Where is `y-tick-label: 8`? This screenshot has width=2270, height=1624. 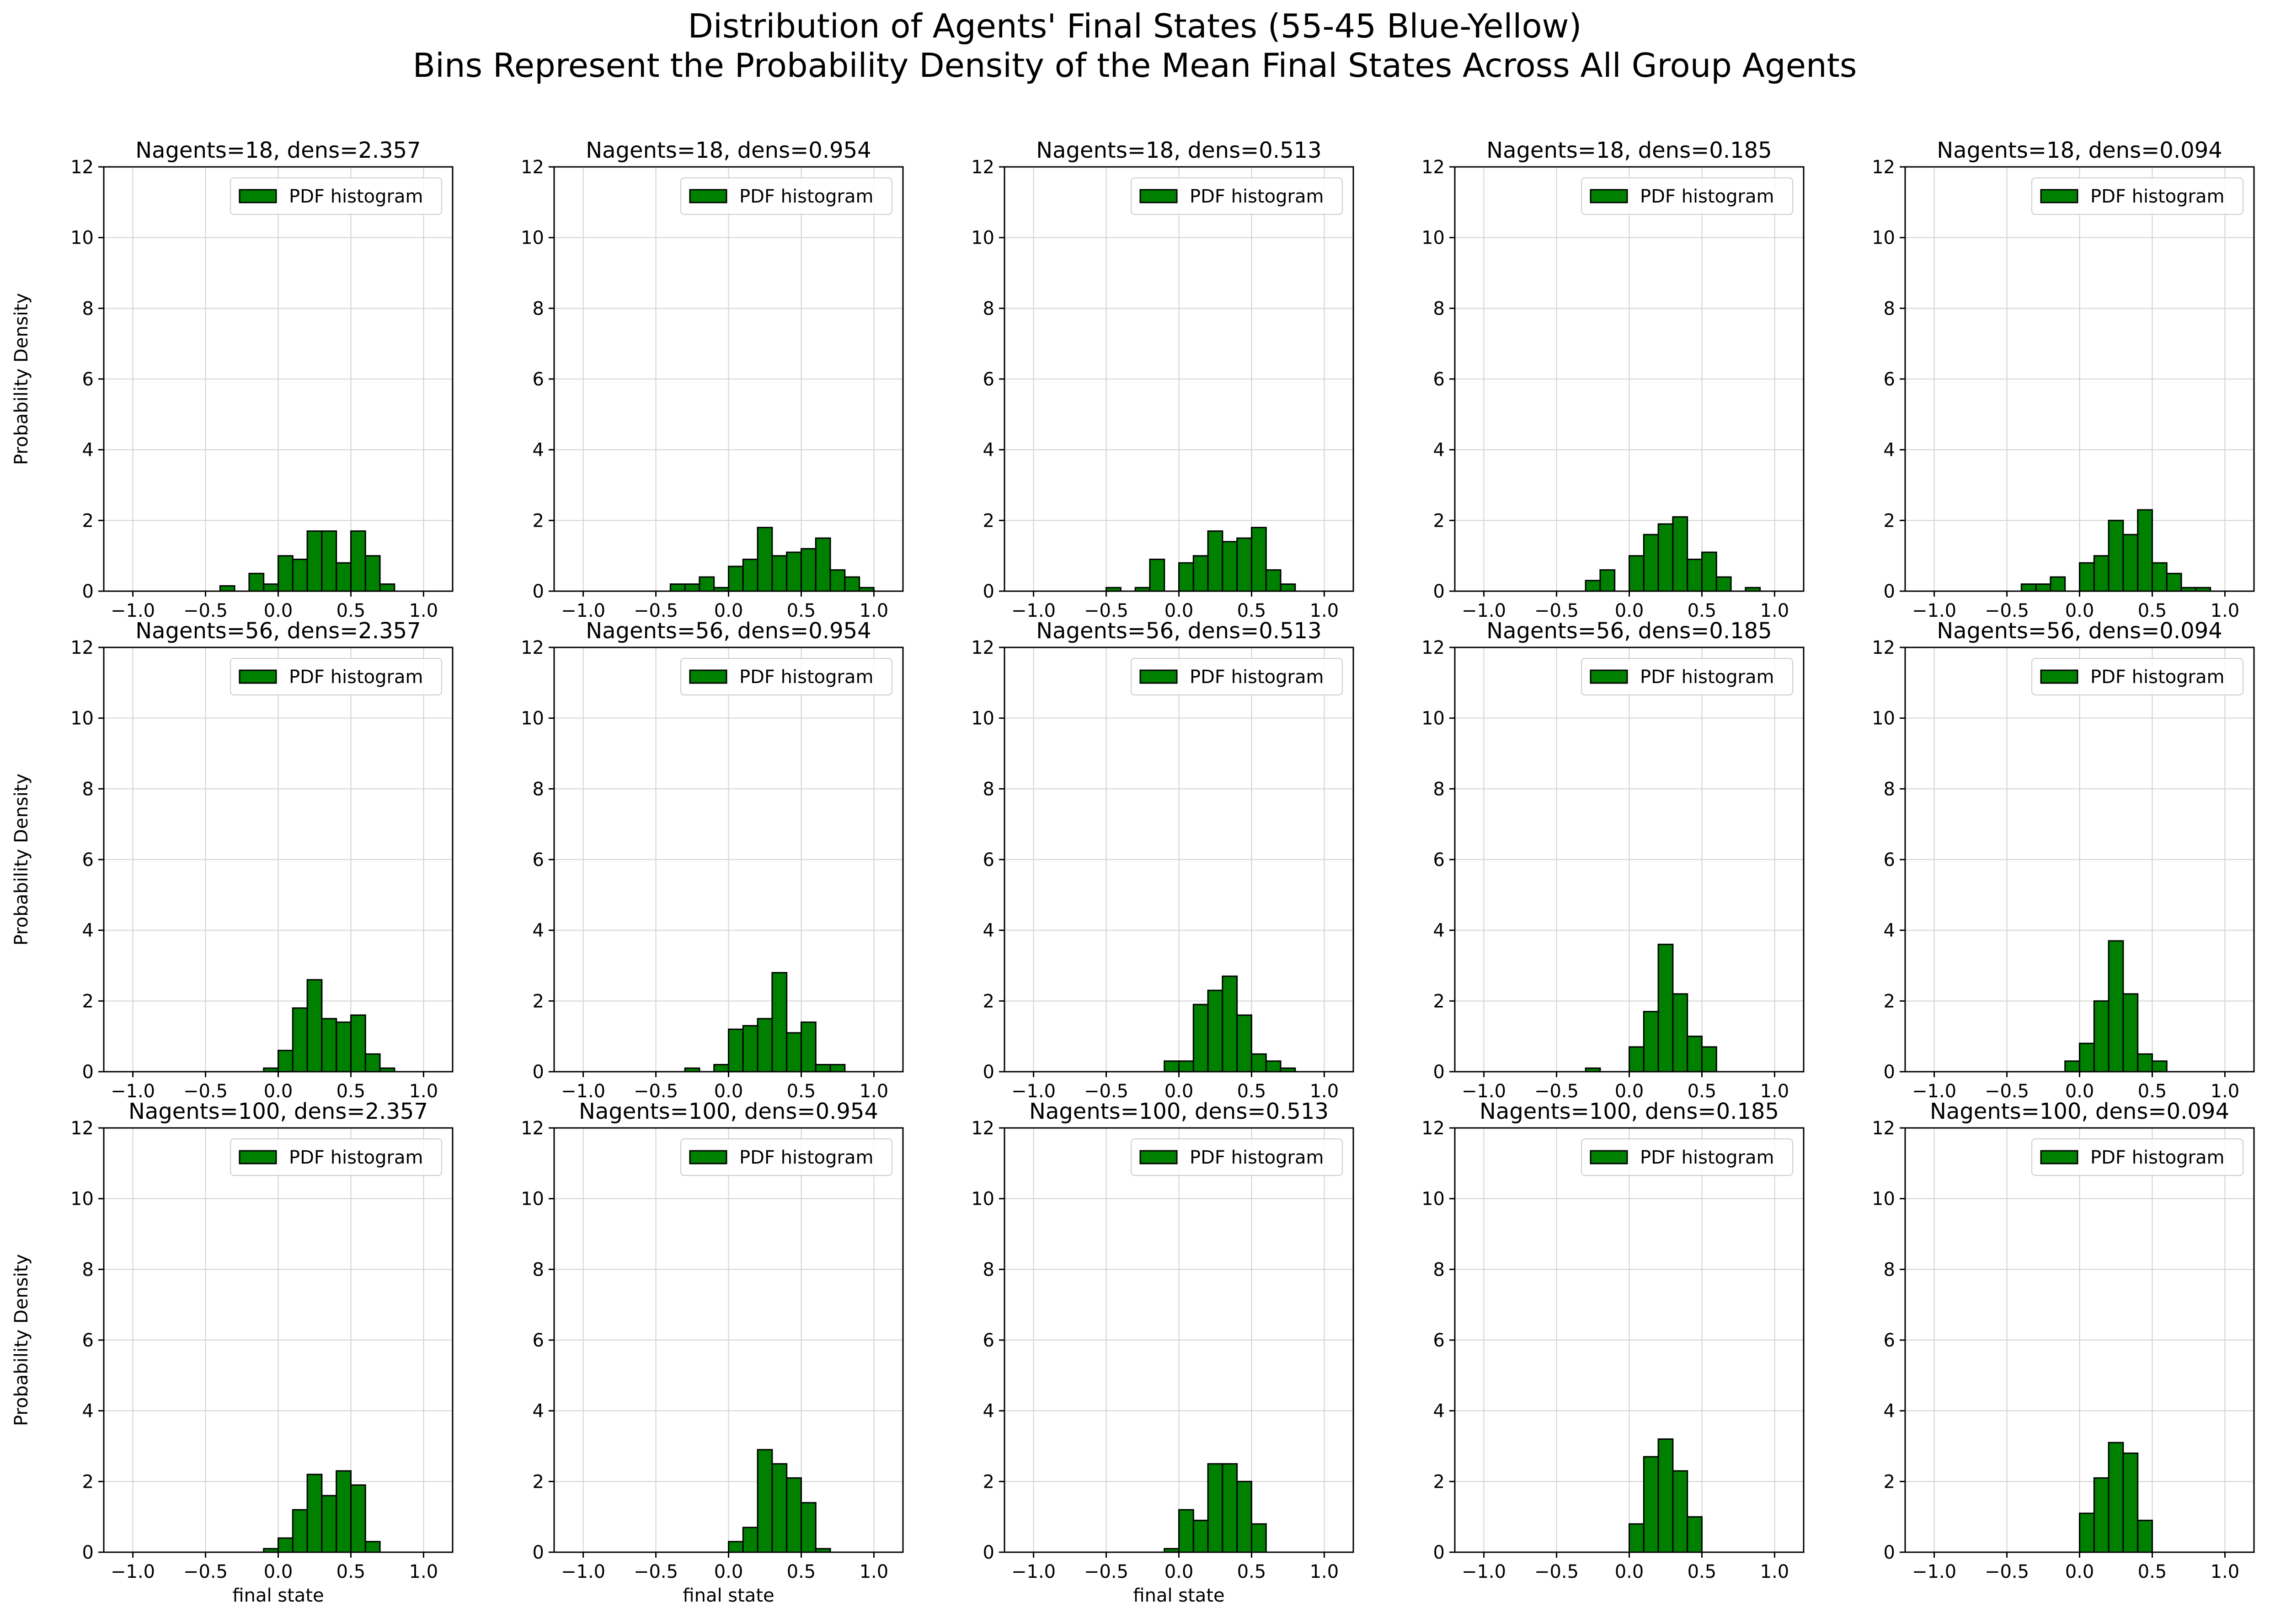
y-tick-label: 8 is located at coordinates (1439, 308).